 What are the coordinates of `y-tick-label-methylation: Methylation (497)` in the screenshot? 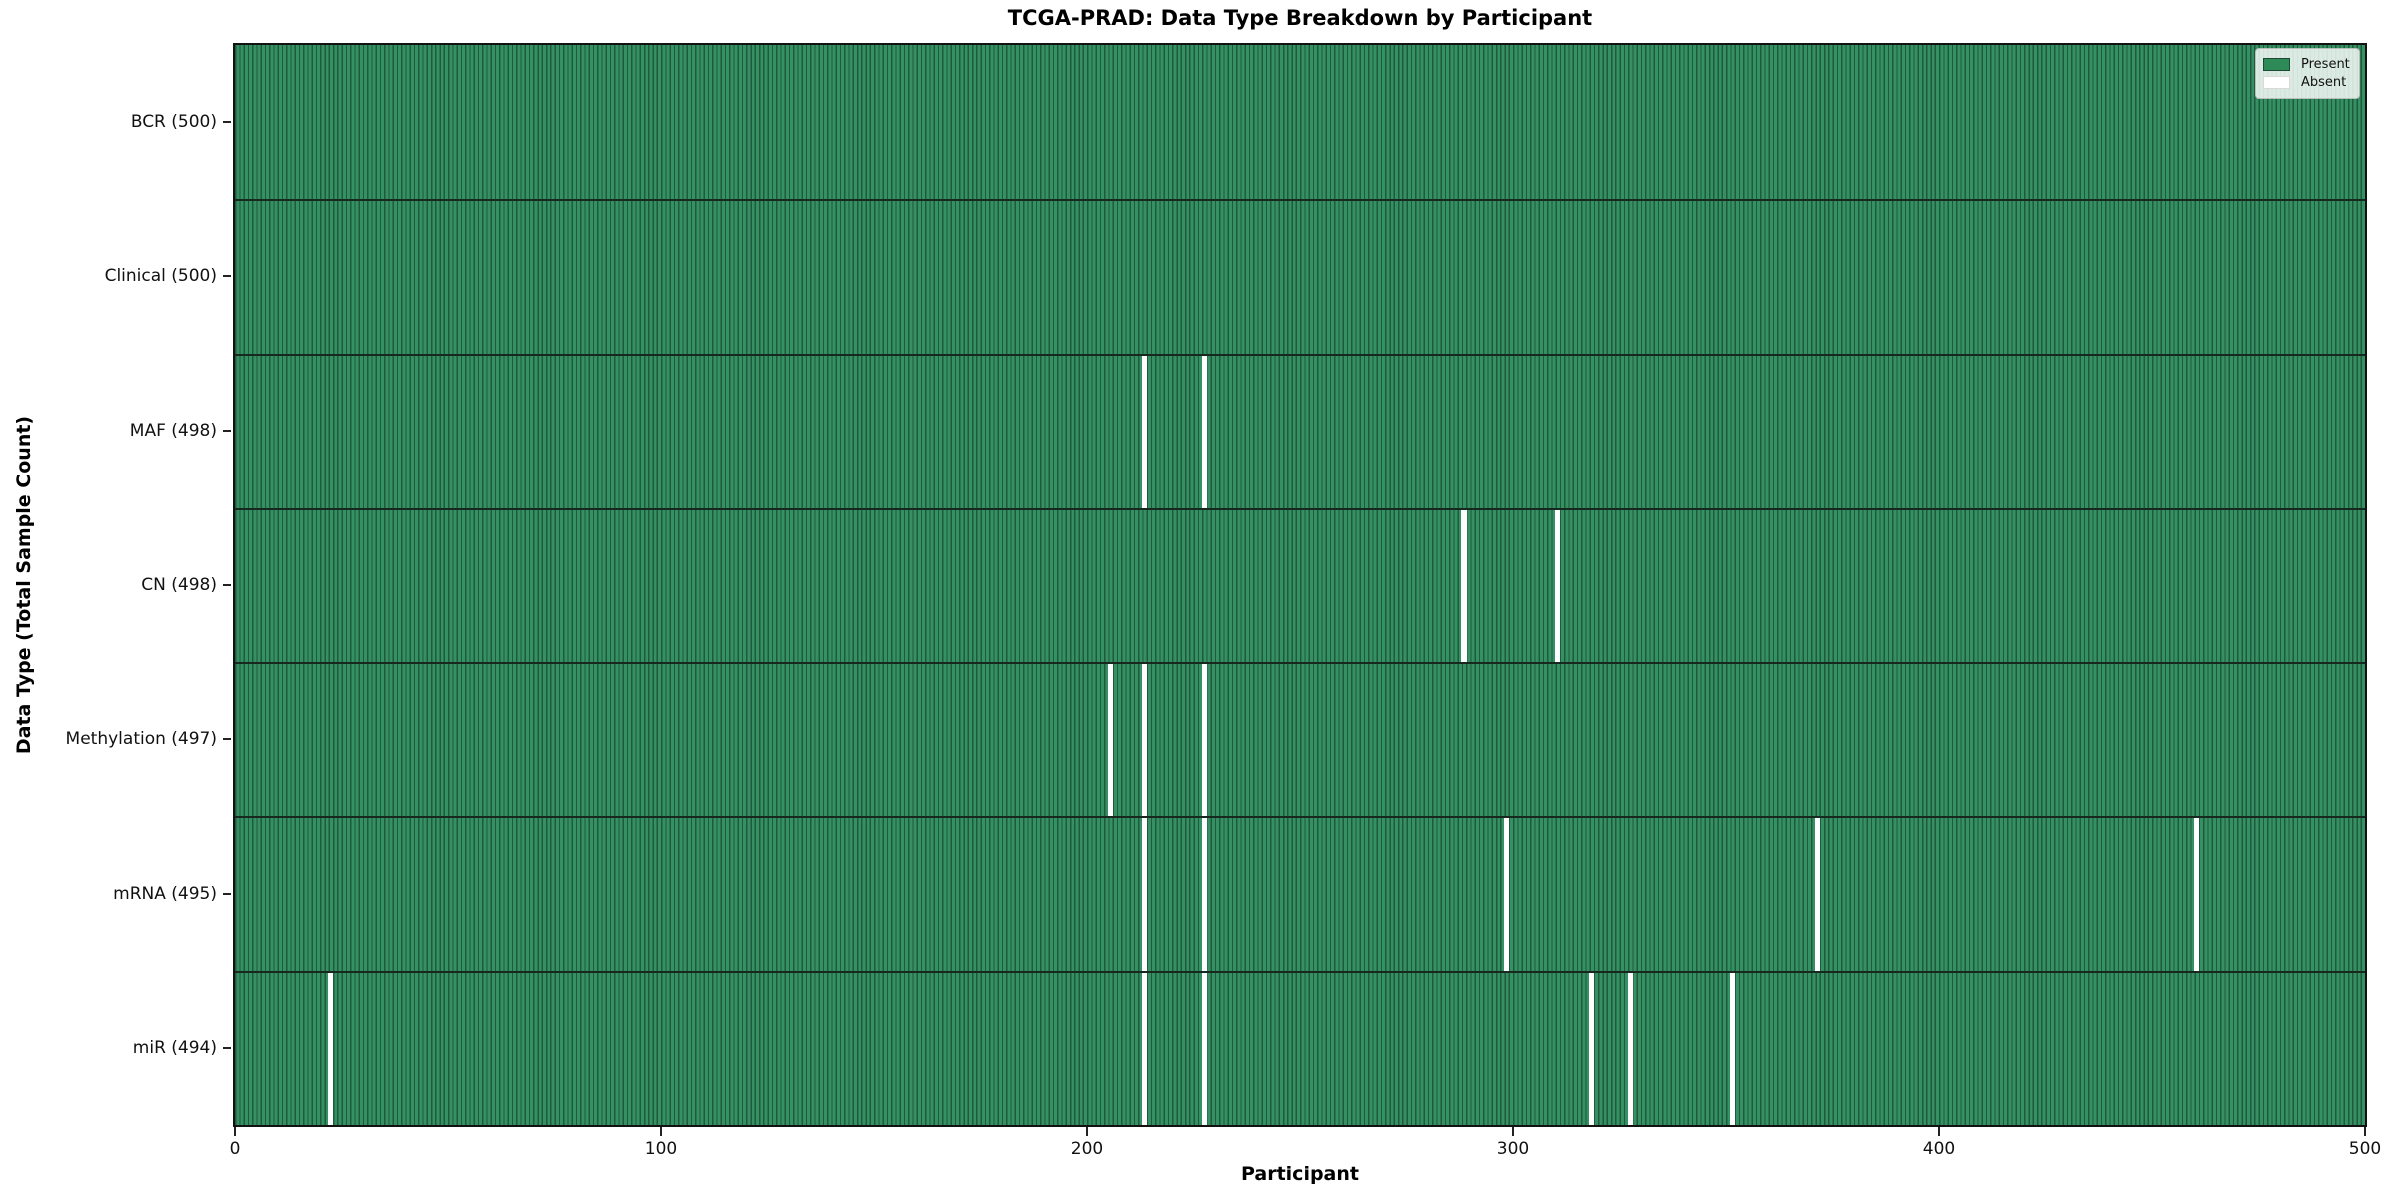 It's located at (141, 739).